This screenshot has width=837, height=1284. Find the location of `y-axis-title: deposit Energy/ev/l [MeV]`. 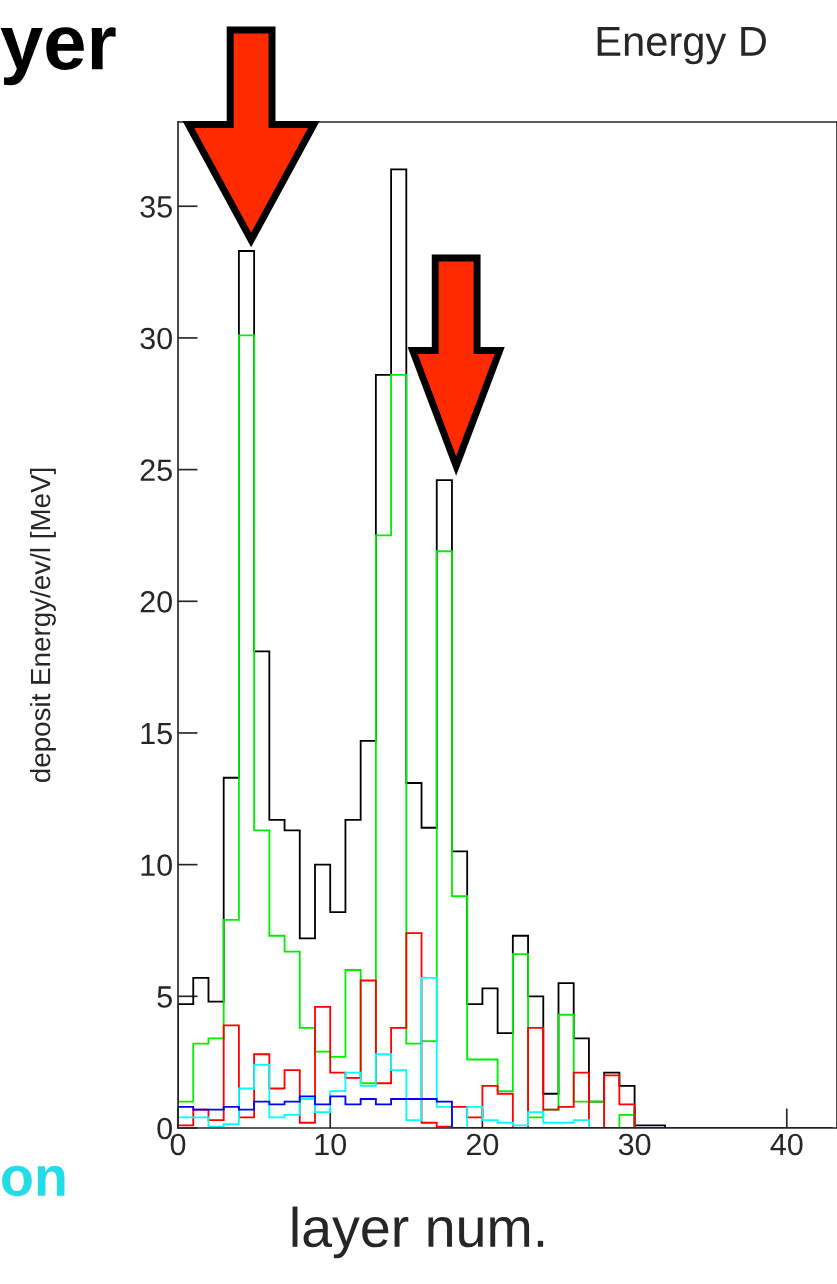

y-axis-title: deposit Energy/ev/l [MeV] is located at coordinates (42, 625).